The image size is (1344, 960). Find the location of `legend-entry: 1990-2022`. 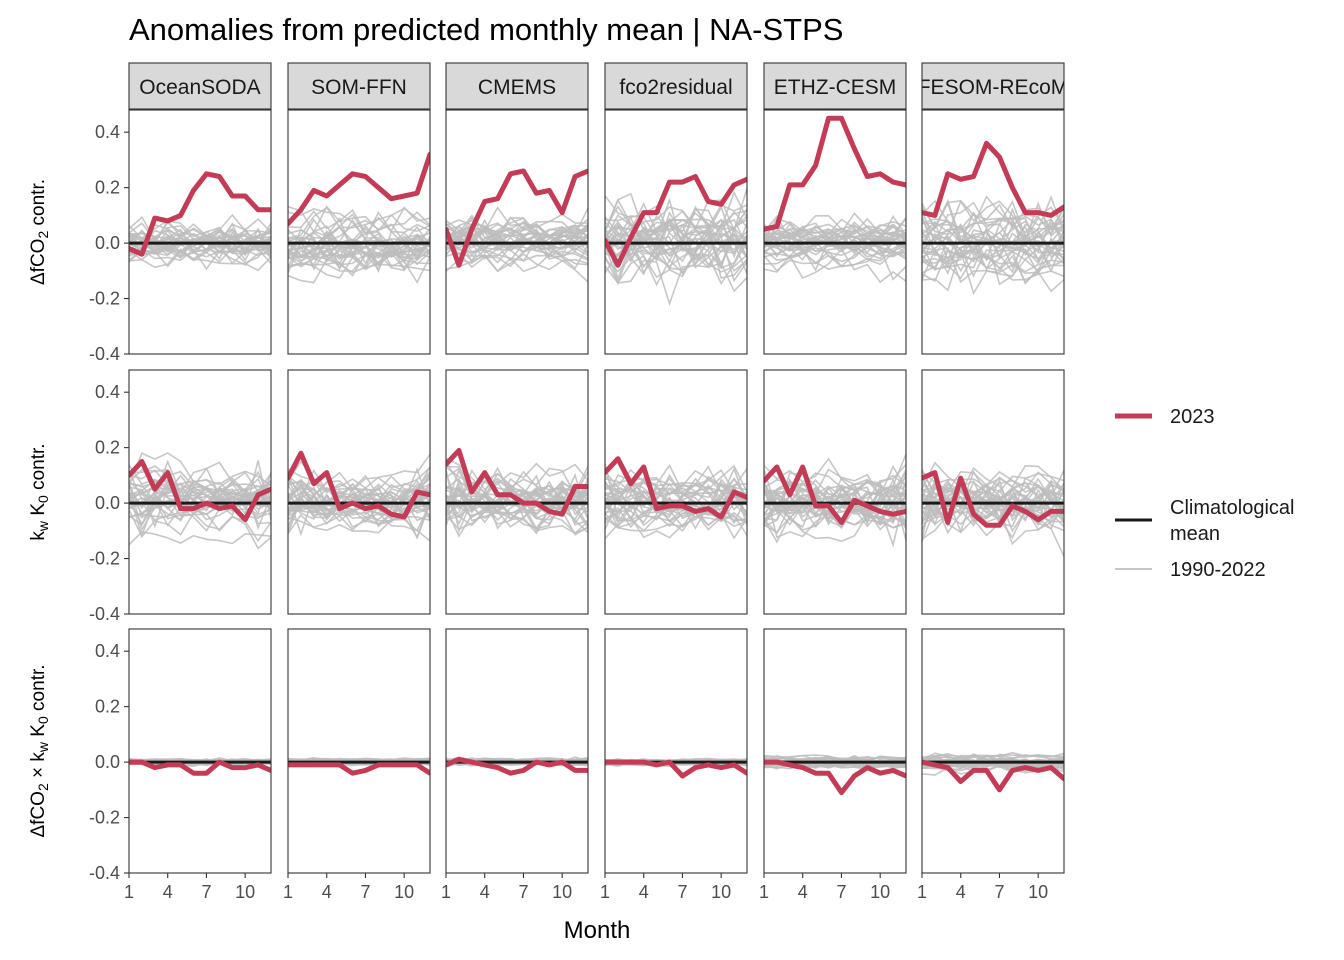

legend-entry: 1990-2022 is located at coordinates (1190, 570).